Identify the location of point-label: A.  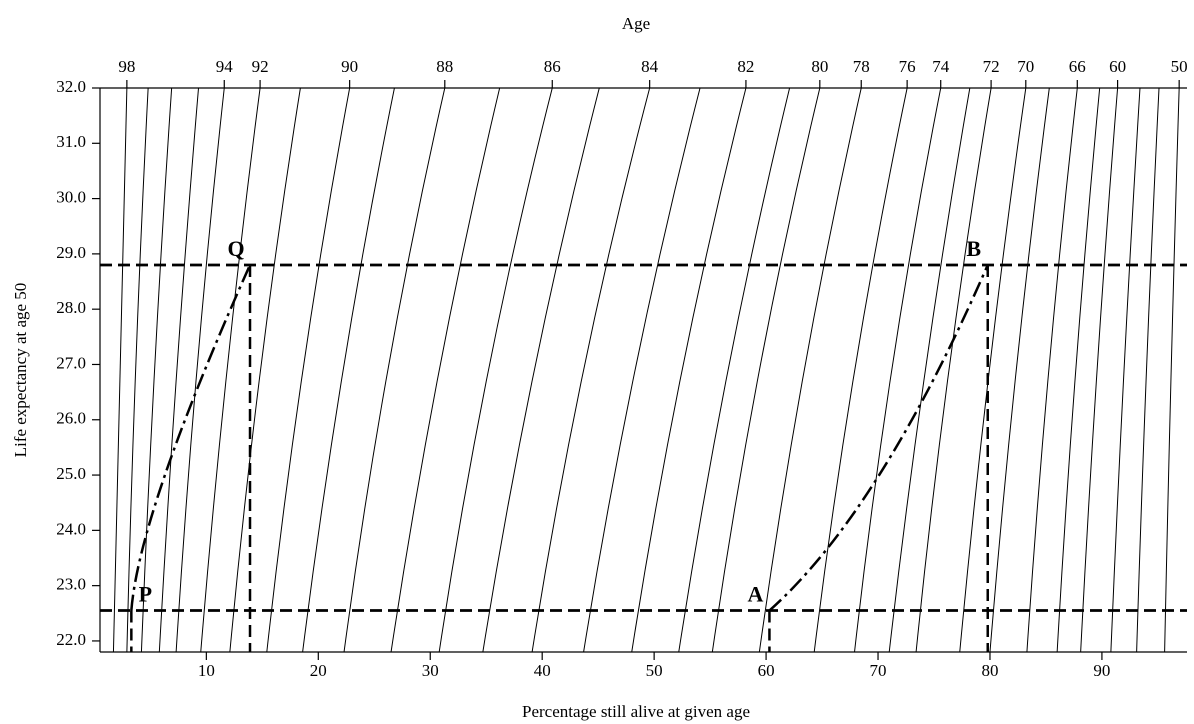
(755, 594).